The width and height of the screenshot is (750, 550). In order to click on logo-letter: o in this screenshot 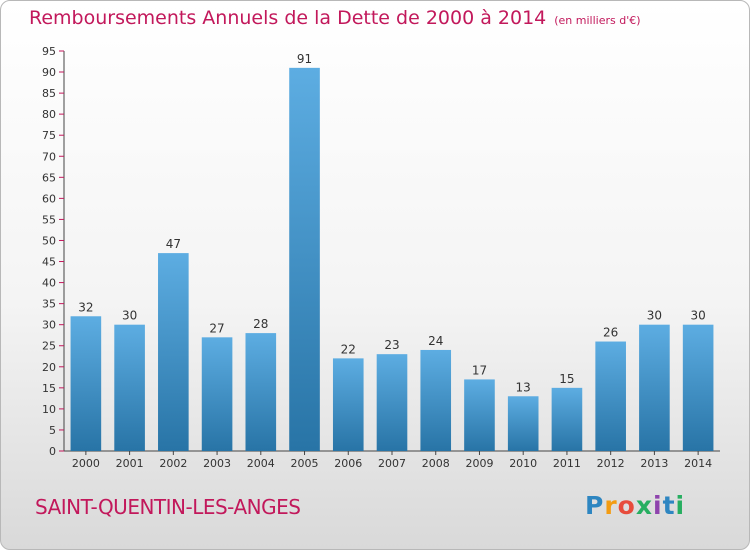, I will do `click(626, 505)`.